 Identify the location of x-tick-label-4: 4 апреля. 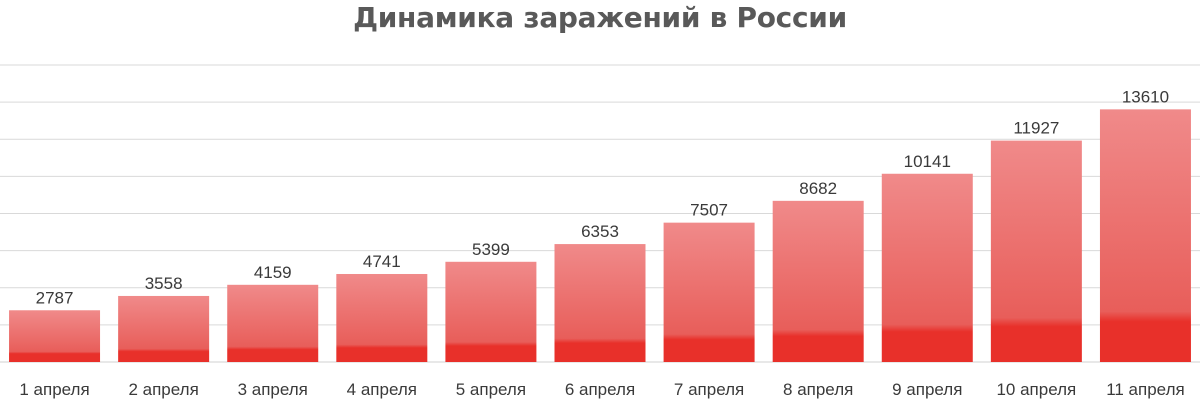
(382, 389).